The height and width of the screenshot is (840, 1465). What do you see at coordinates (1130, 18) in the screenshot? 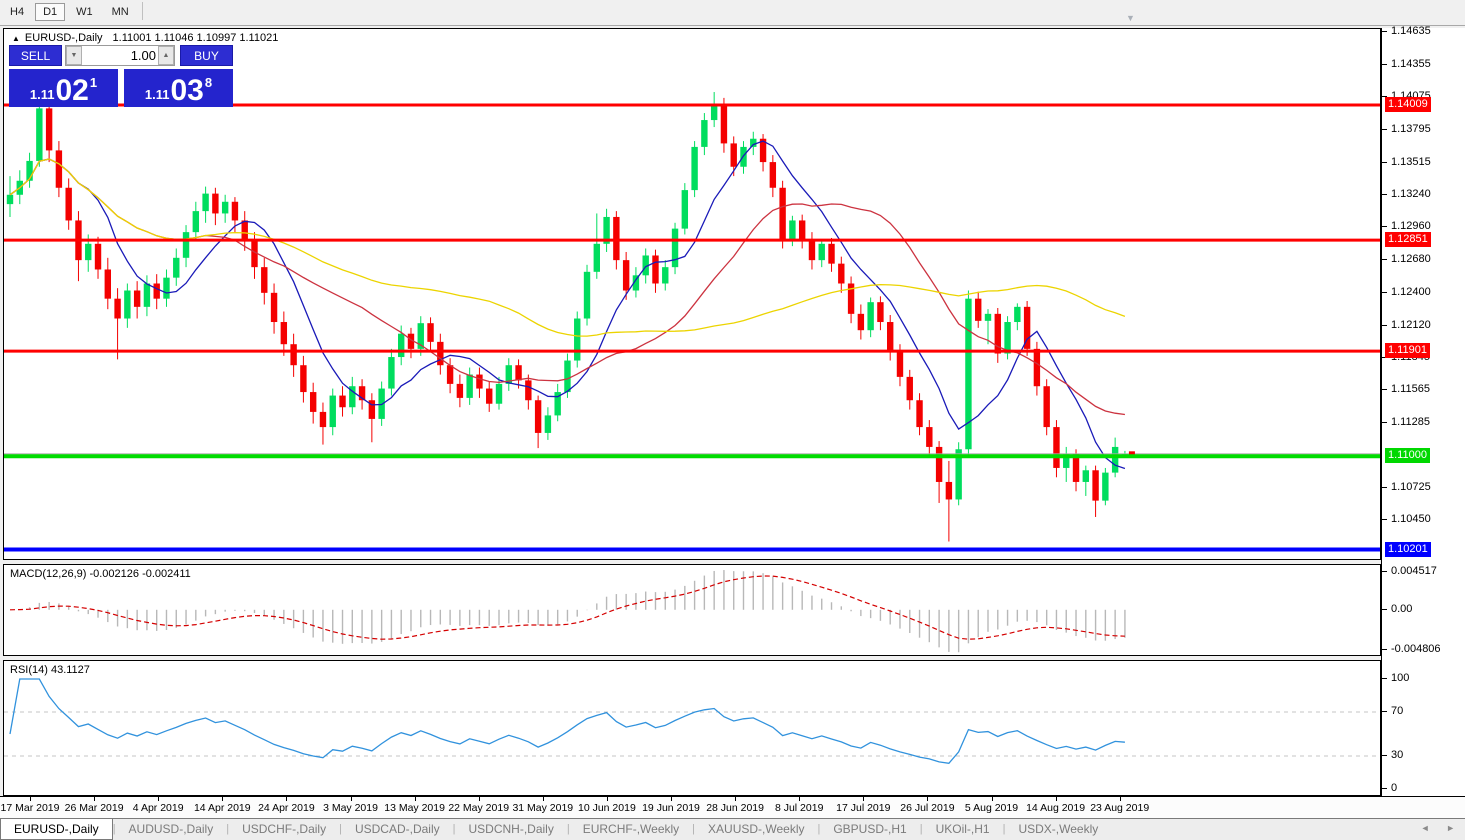
I see `chart-shift-marker: ▼` at bounding box center [1130, 18].